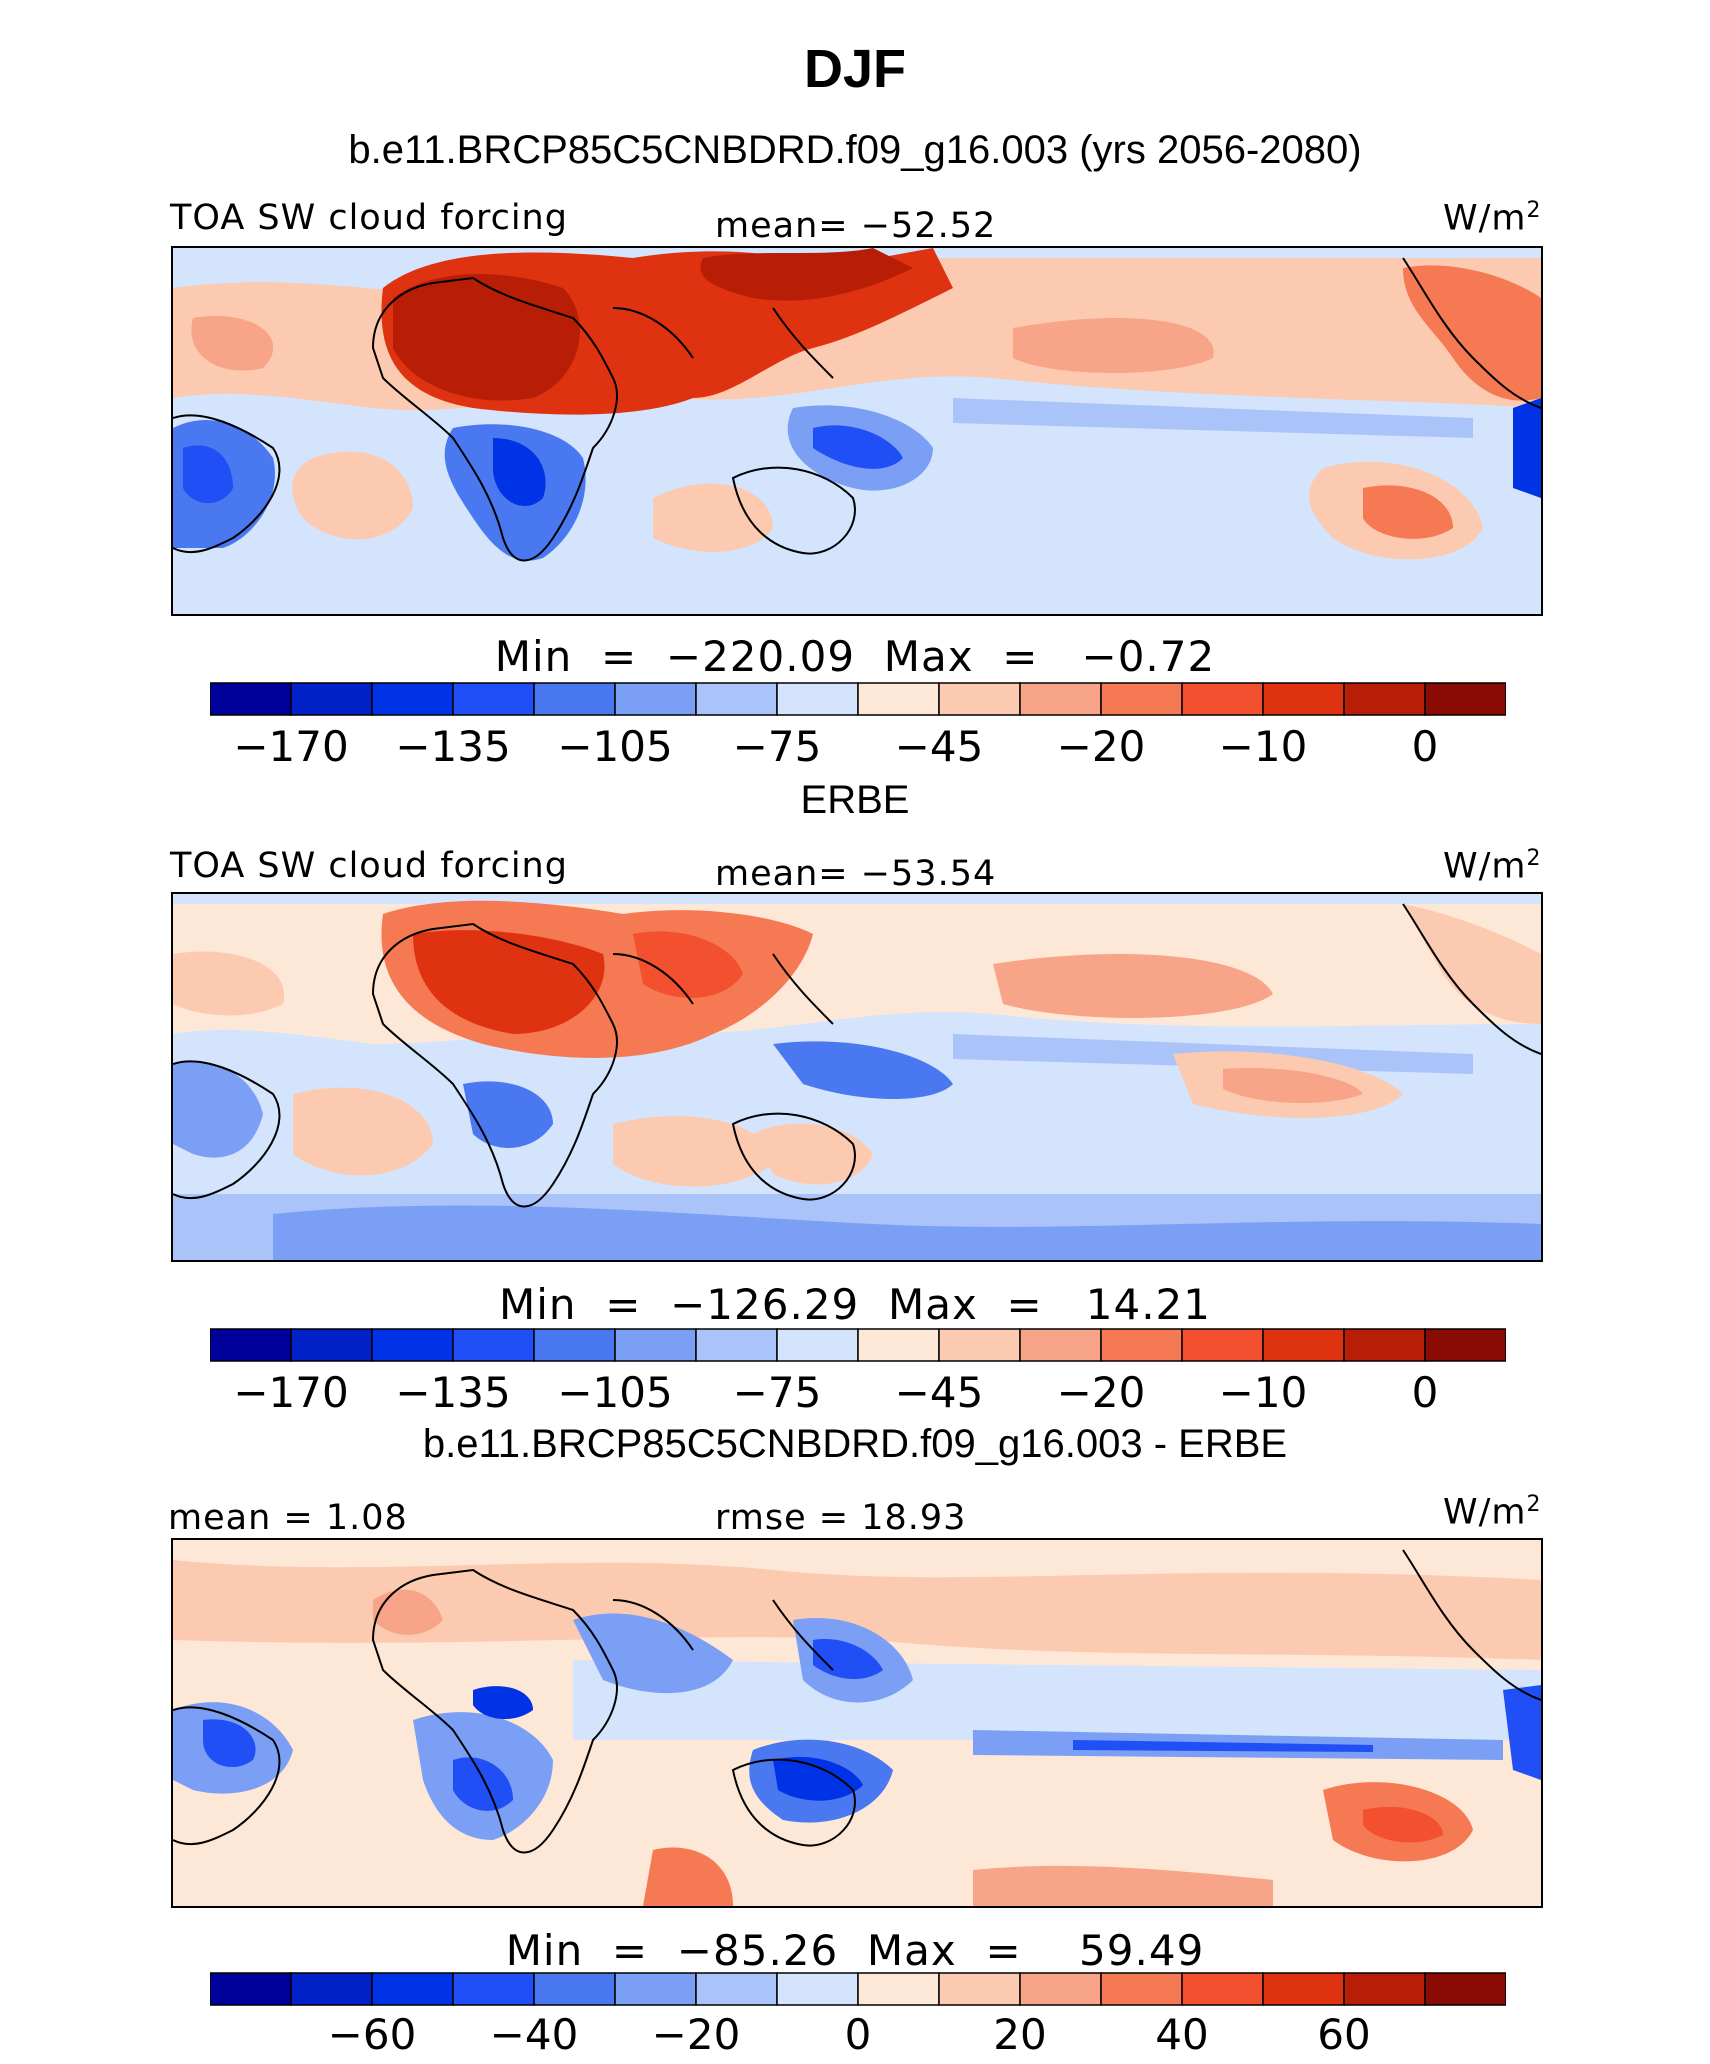  I want to click on panel2-units-label: W/m2, so click(1492, 866).